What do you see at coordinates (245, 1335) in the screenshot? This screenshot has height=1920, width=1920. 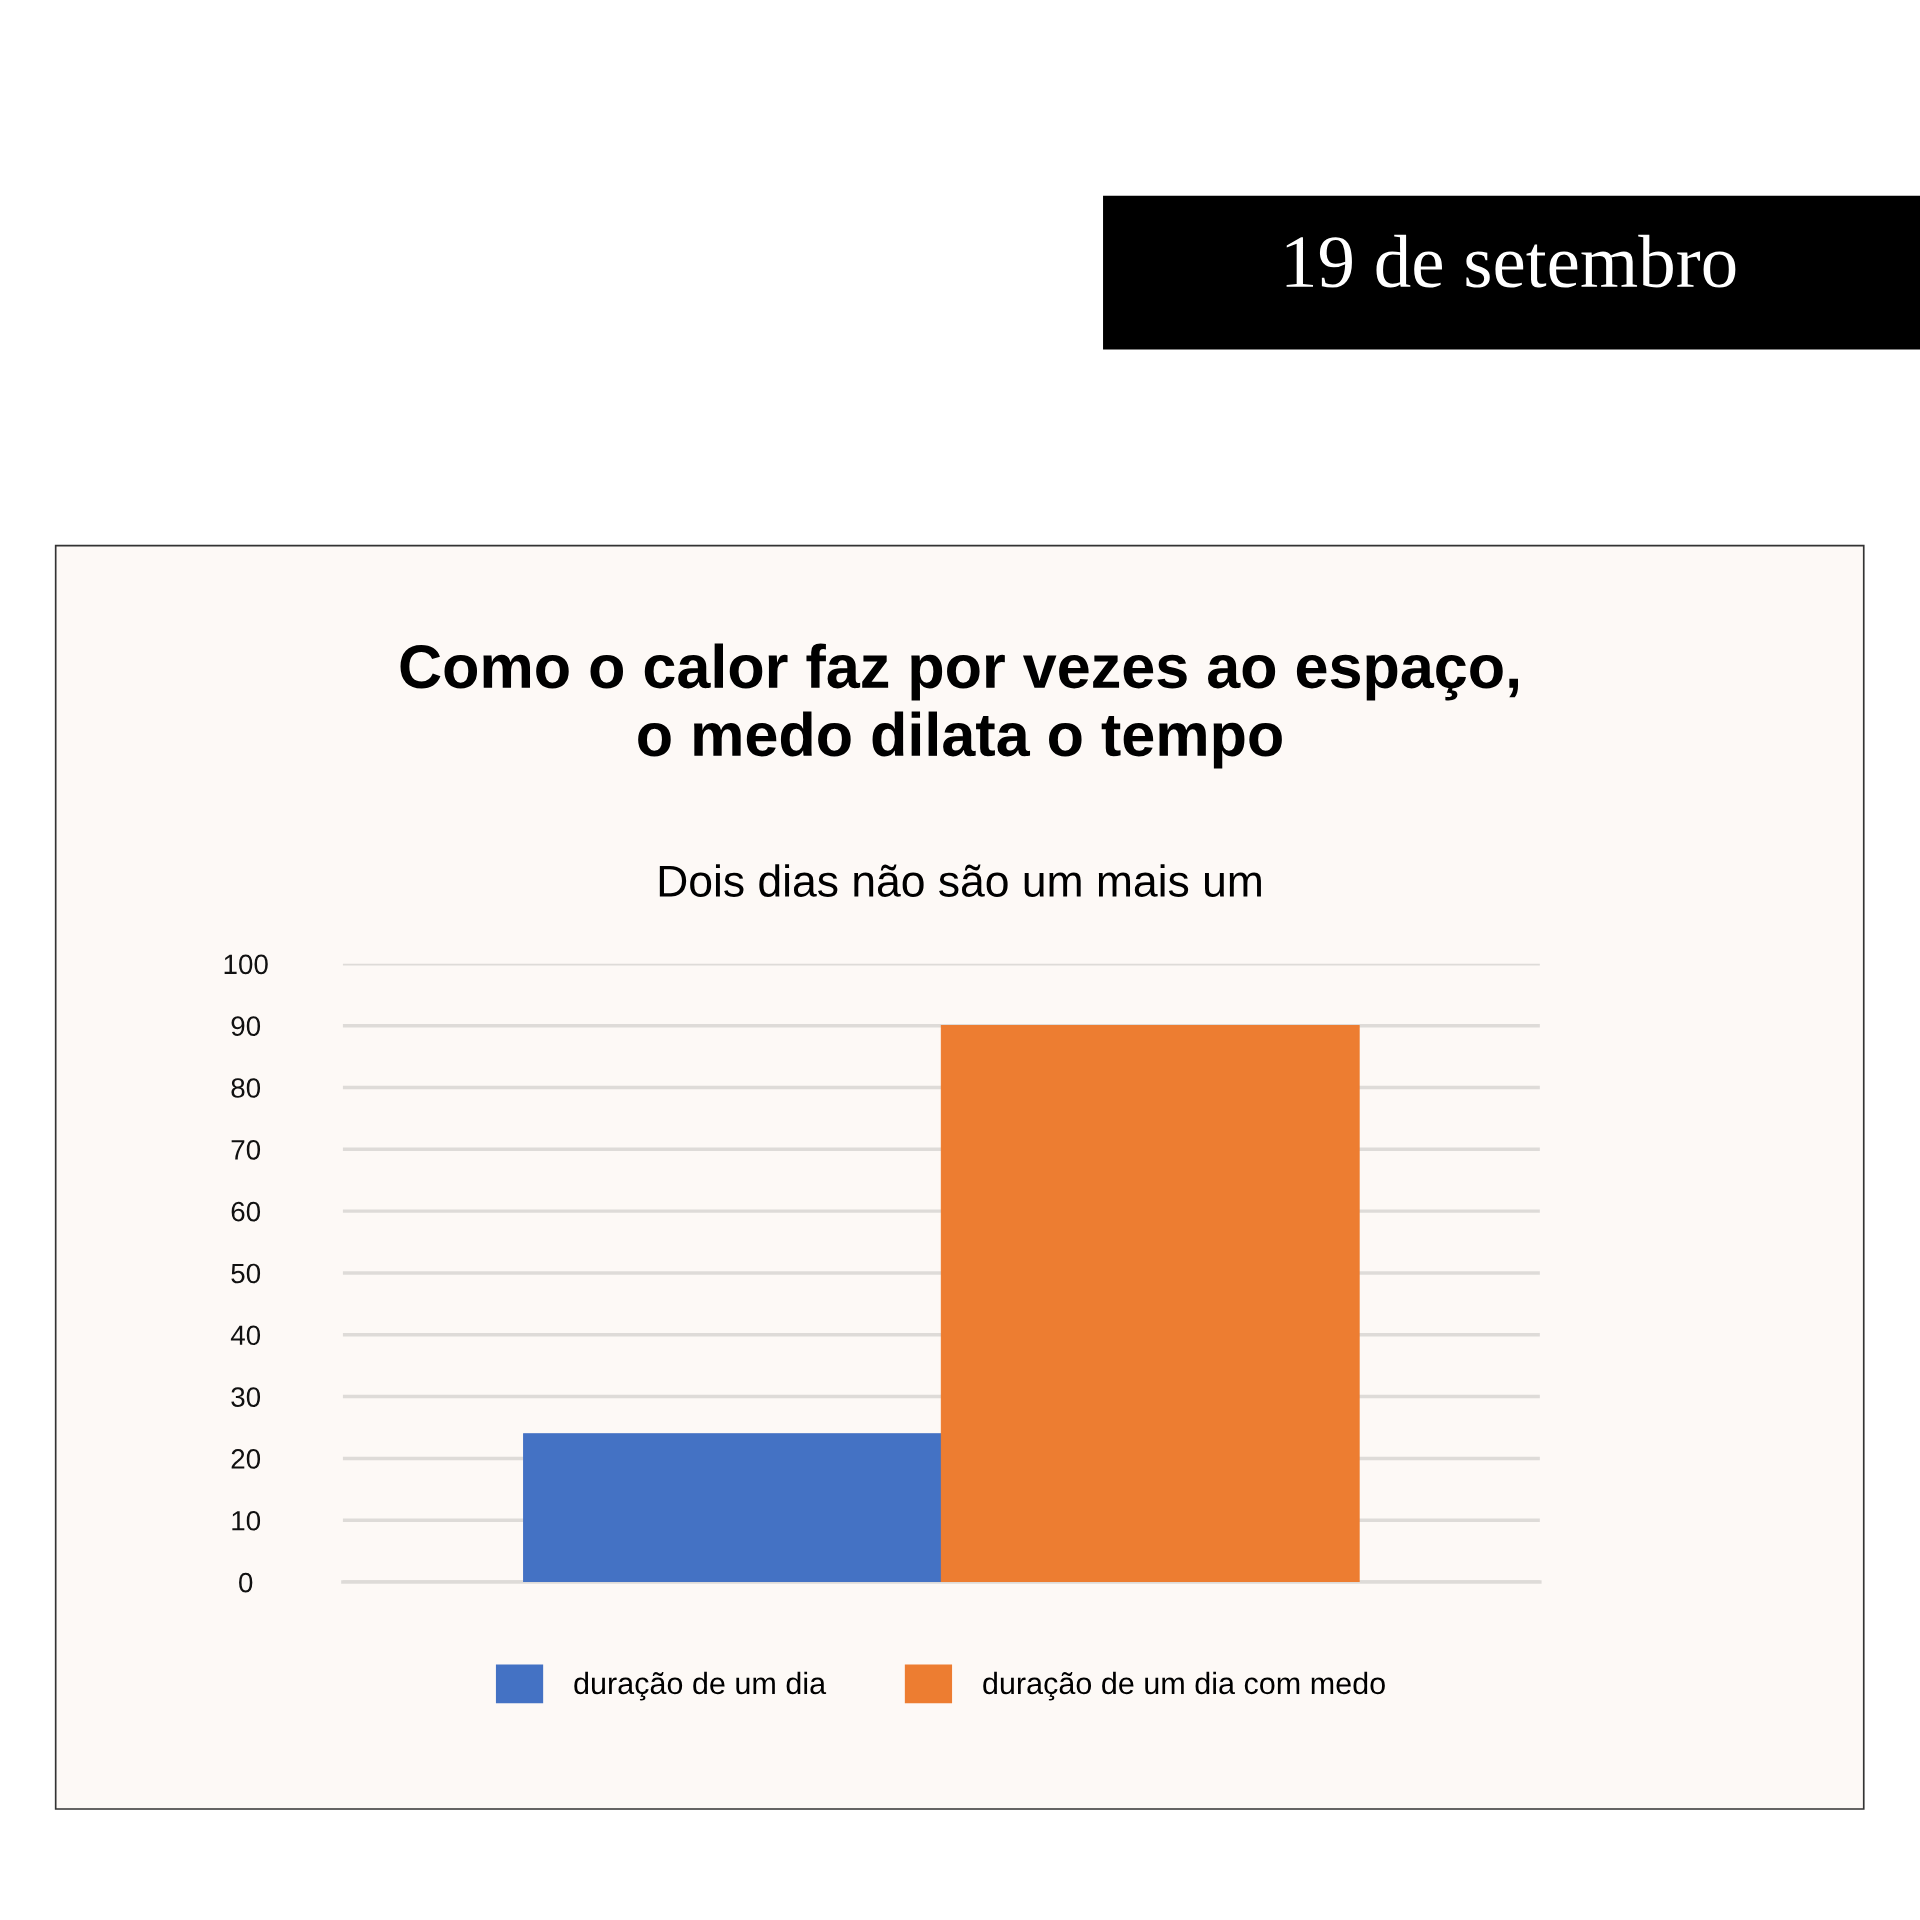 I see `y-tick-label: 40` at bounding box center [245, 1335].